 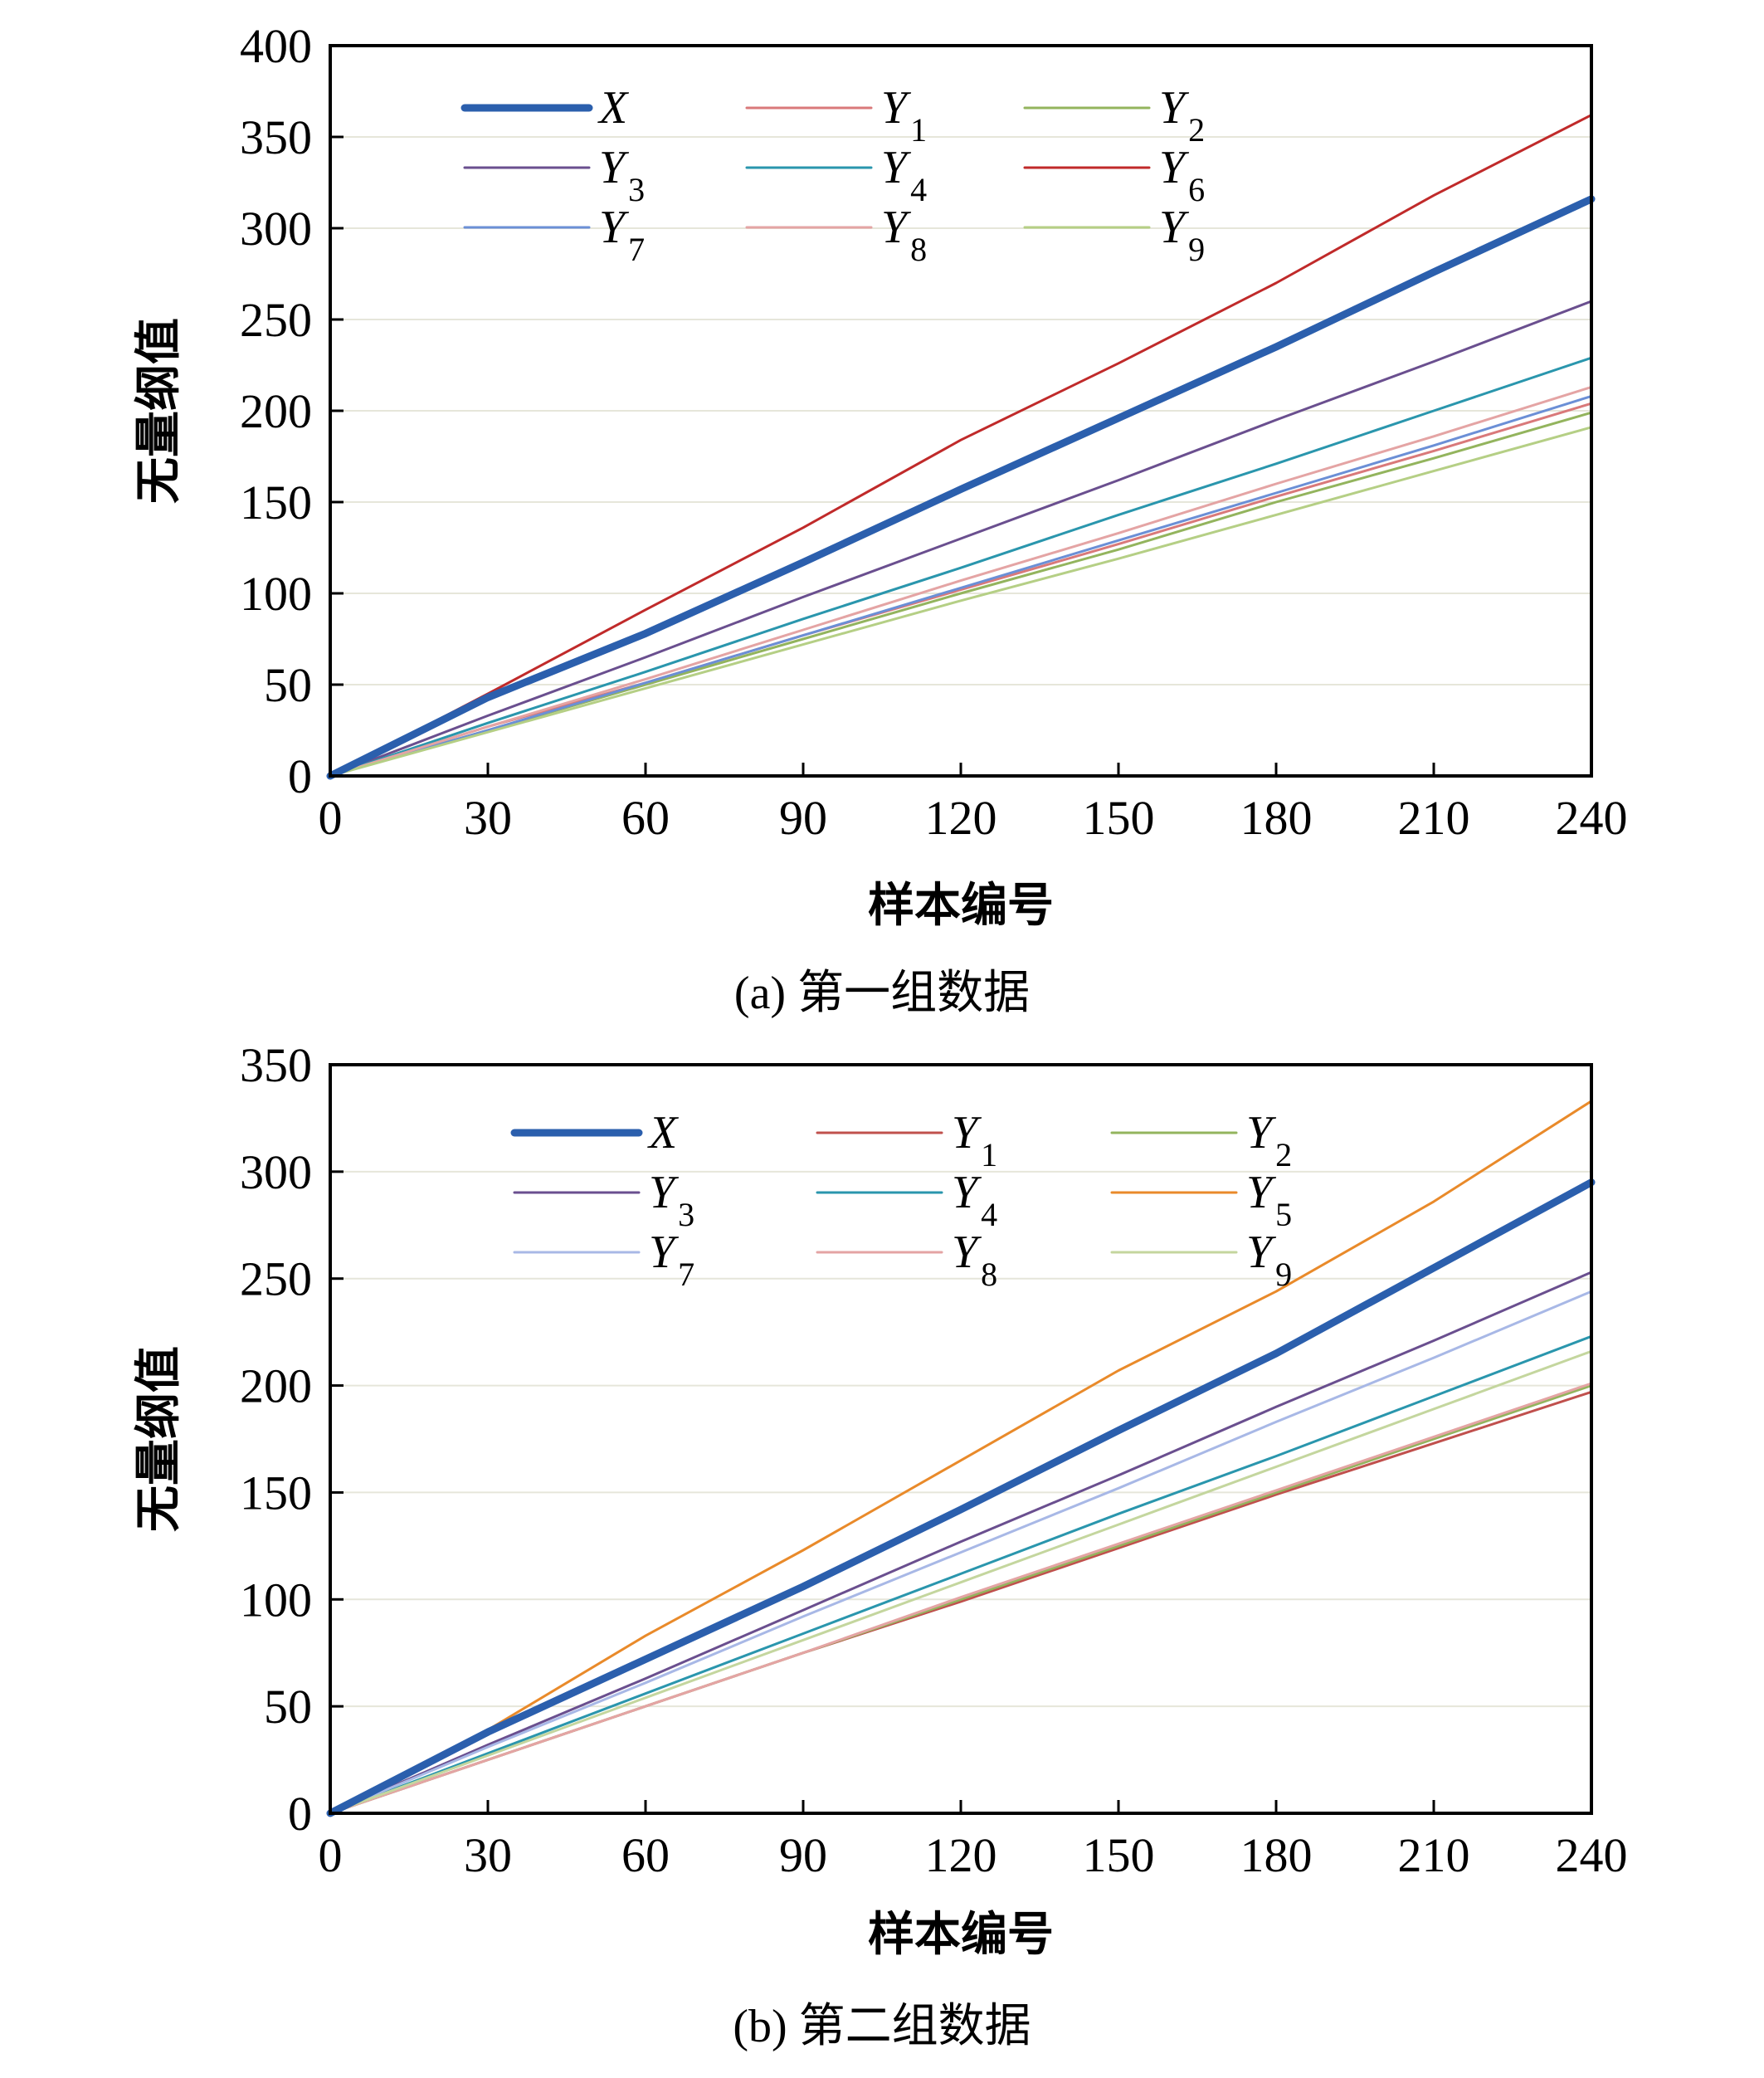 What do you see at coordinates (882, 2026) in the screenshot?
I see `chart-caption: (b) 第二组数据` at bounding box center [882, 2026].